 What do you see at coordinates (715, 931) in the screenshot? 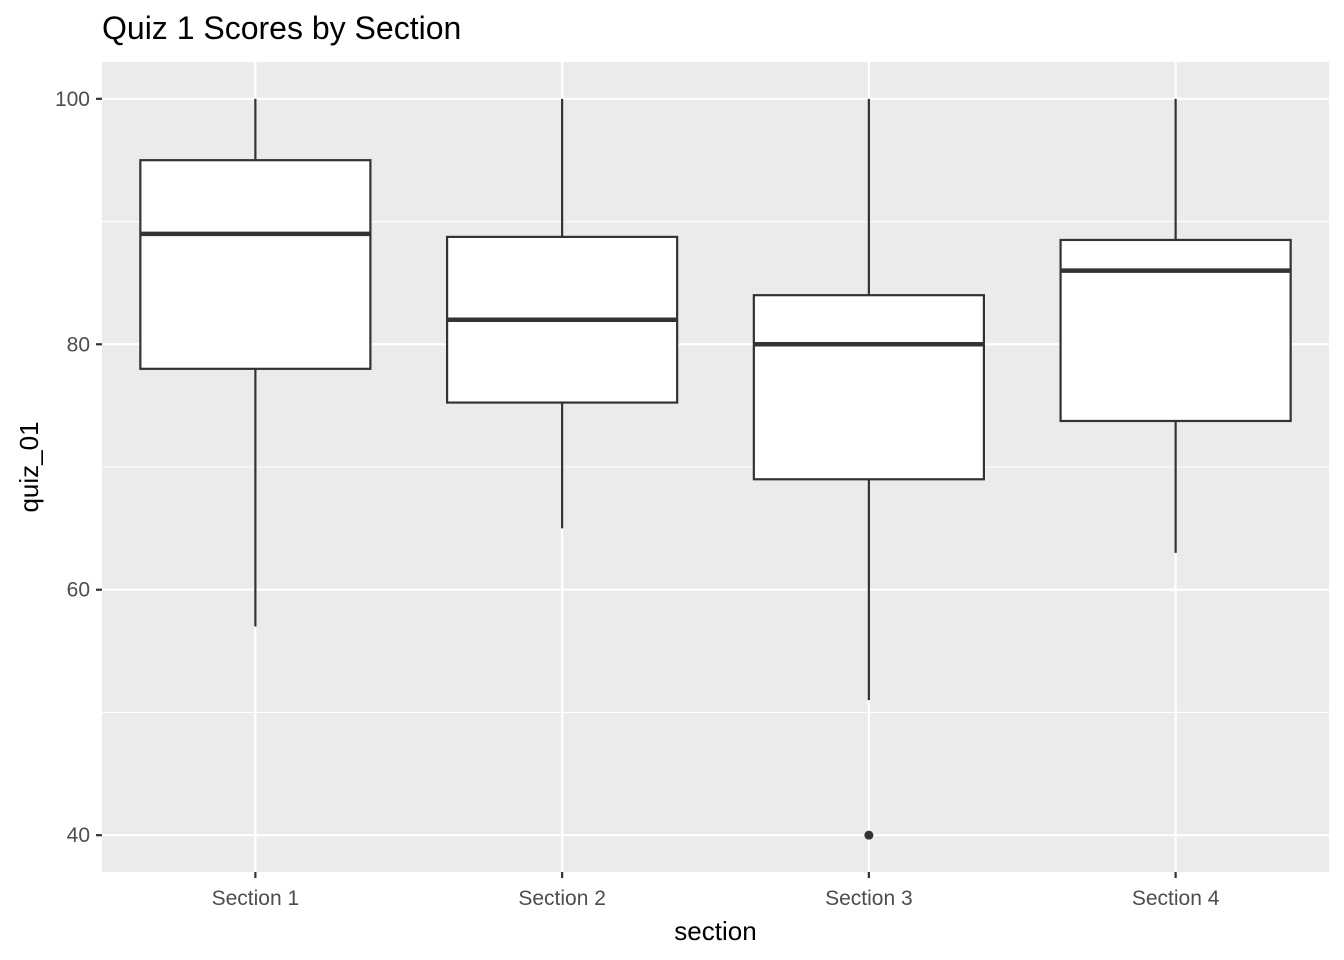
I see `x-axis-title: section` at bounding box center [715, 931].